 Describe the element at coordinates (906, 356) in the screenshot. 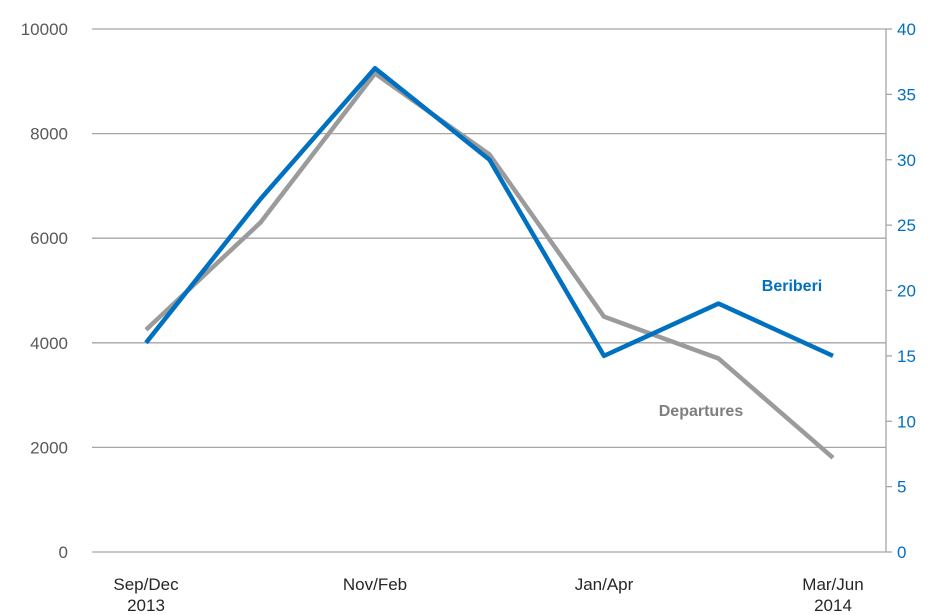

I see `right-axis-tick-label: 15` at that location.